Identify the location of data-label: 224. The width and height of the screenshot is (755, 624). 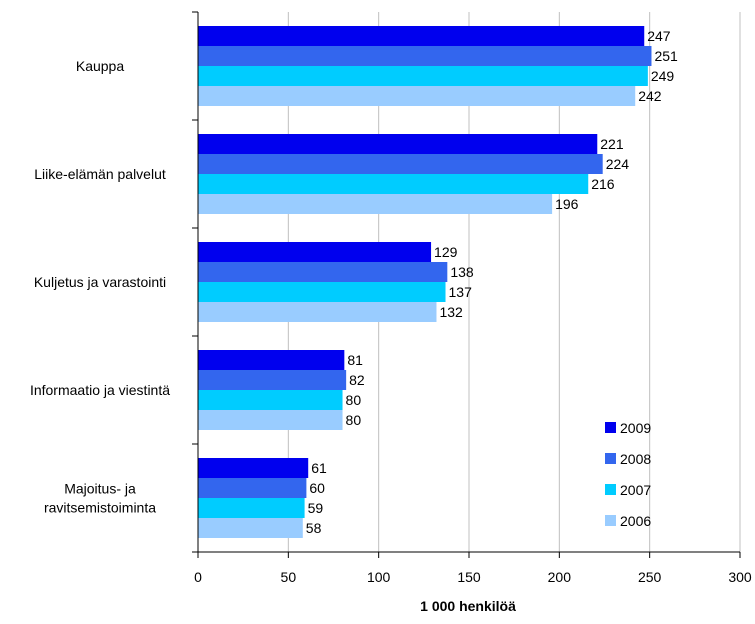
(618, 164).